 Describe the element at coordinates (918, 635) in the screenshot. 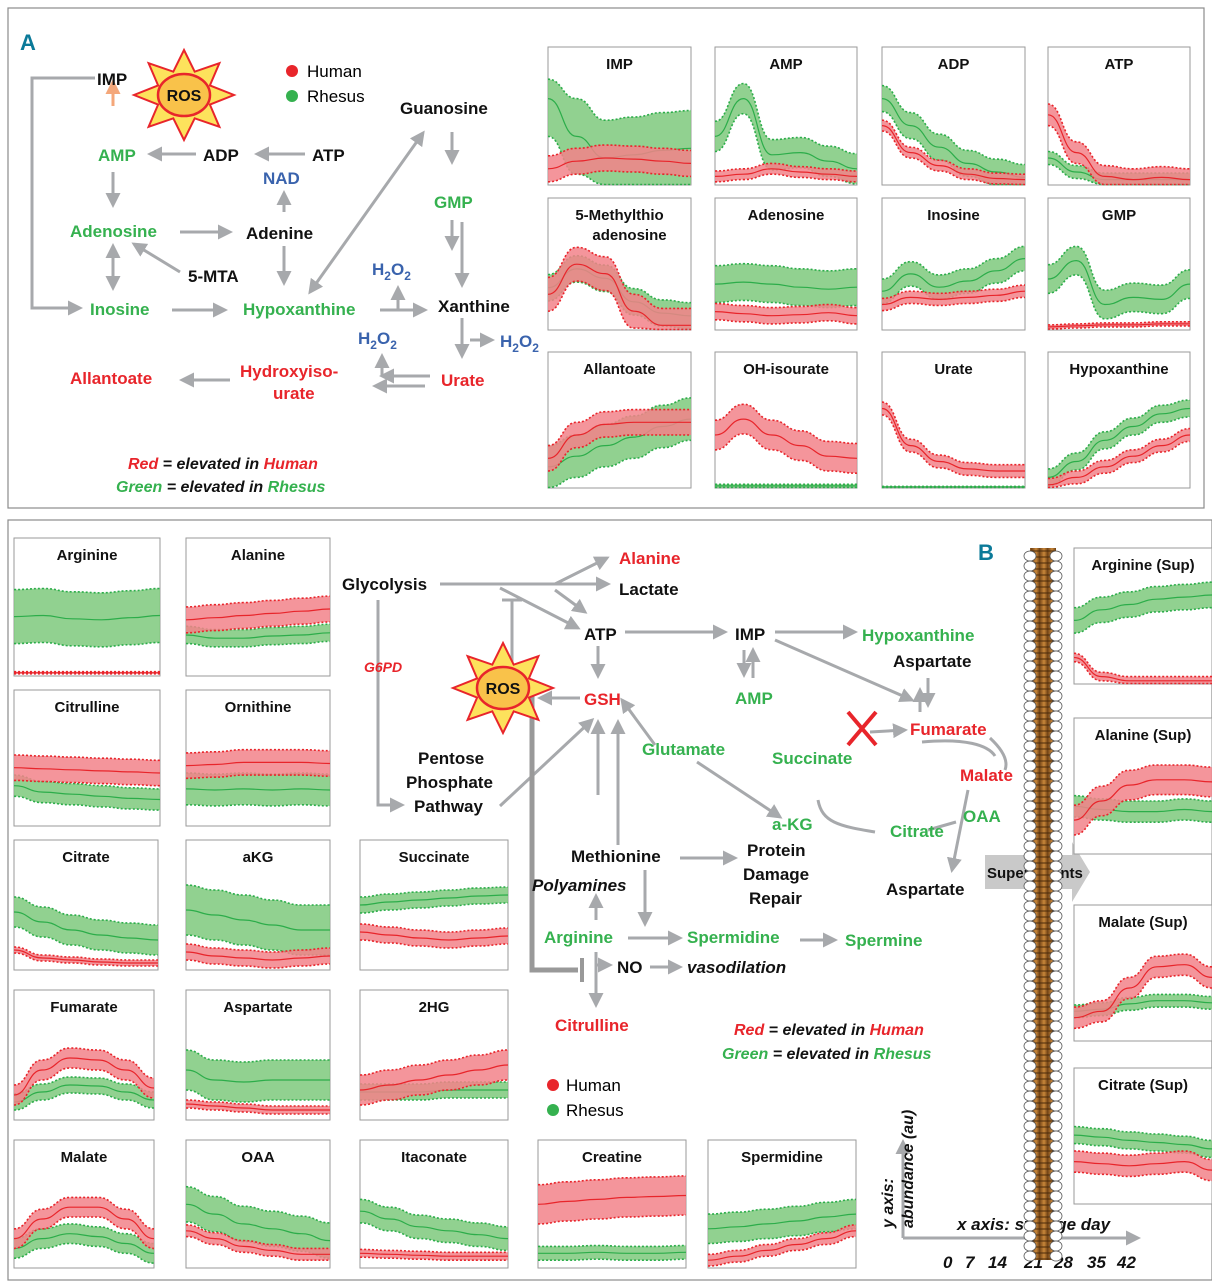

I see `node-hypoxanthine: Hypoxanthine` at that location.